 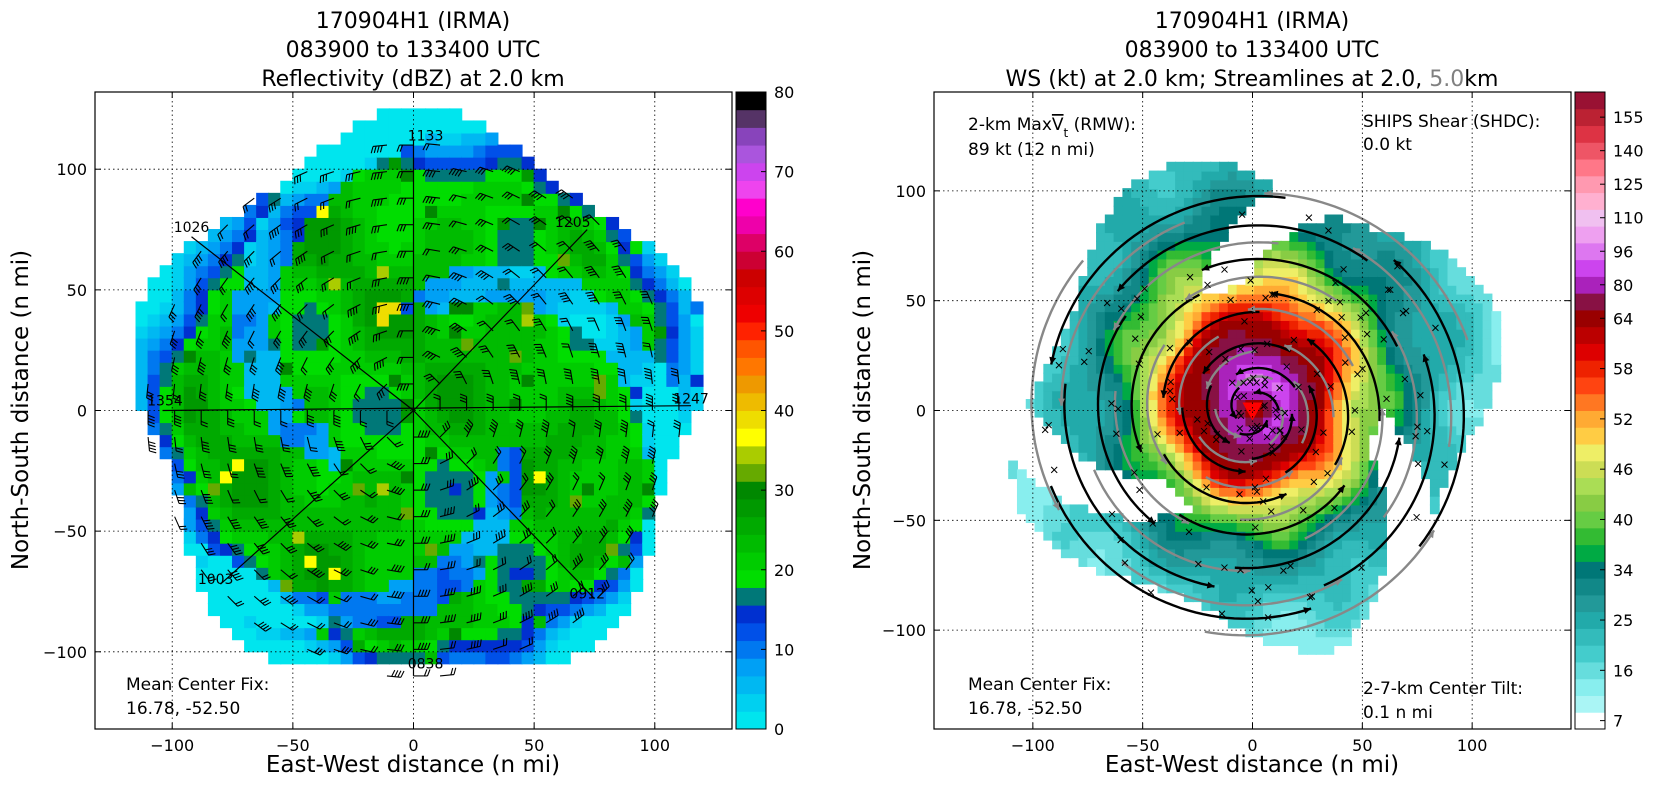 What do you see at coordinates (691, 399) in the screenshot?
I see `leg-time-label-4: 1247` at bounding box center [691, 399].